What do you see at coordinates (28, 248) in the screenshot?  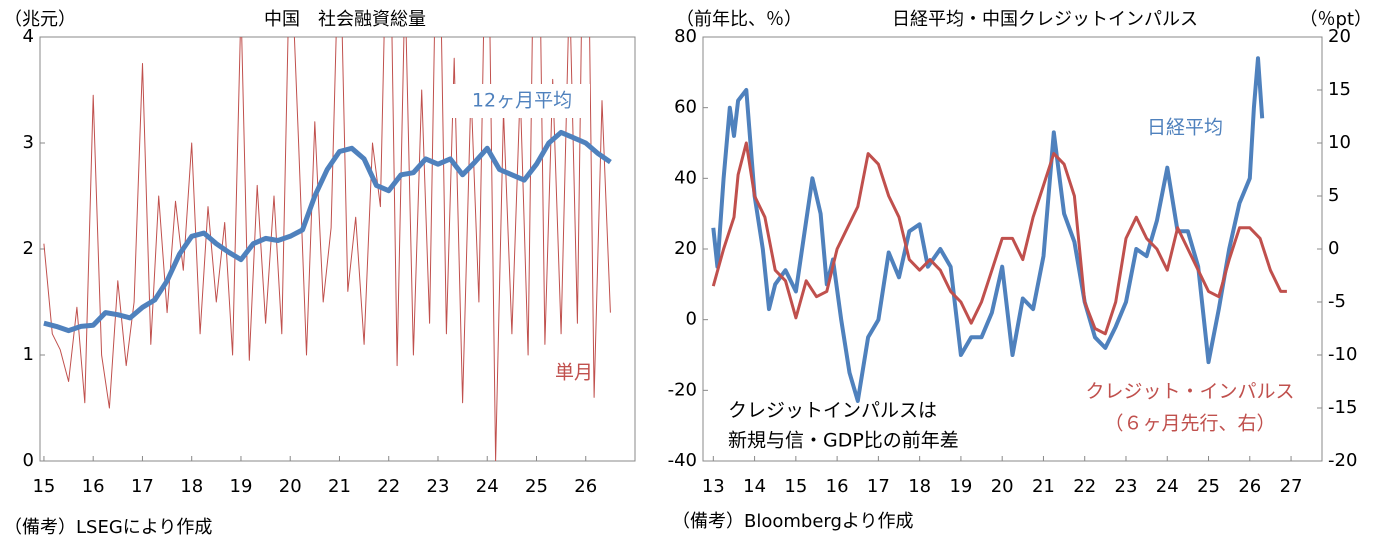 I see `y-tick-label: 2` at bounding box center [28, 248].